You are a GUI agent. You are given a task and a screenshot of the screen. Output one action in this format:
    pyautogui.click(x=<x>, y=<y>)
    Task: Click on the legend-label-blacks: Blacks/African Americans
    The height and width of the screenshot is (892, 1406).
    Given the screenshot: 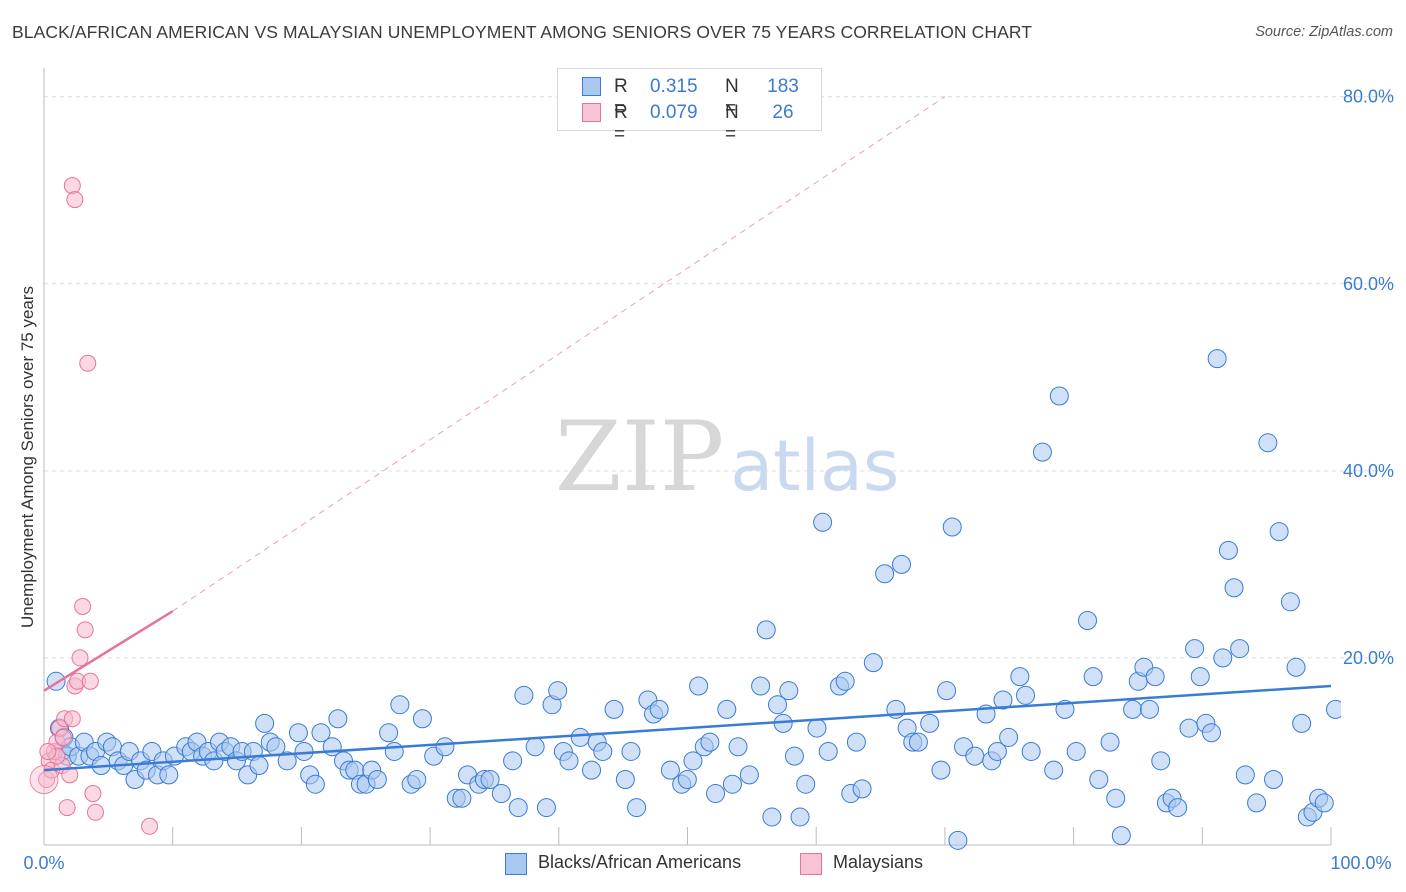 What is the action you would take?
    pyautogui.click(x=640, y=862)
    